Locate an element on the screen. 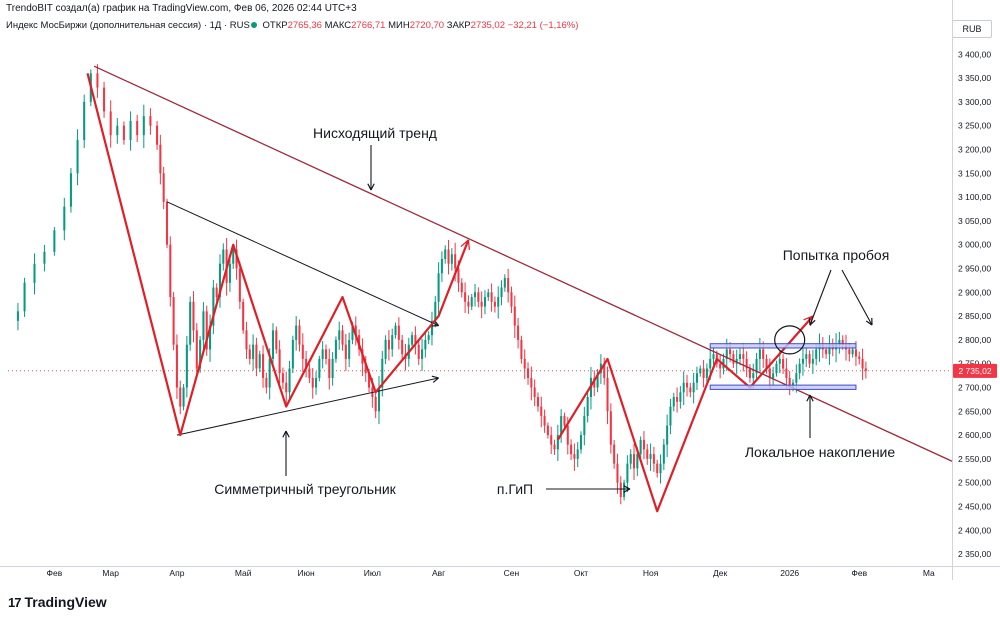 This screenshot has width=1000, height=620. y-tick-label: 2 400,00 is located at coordinates (974, 530).